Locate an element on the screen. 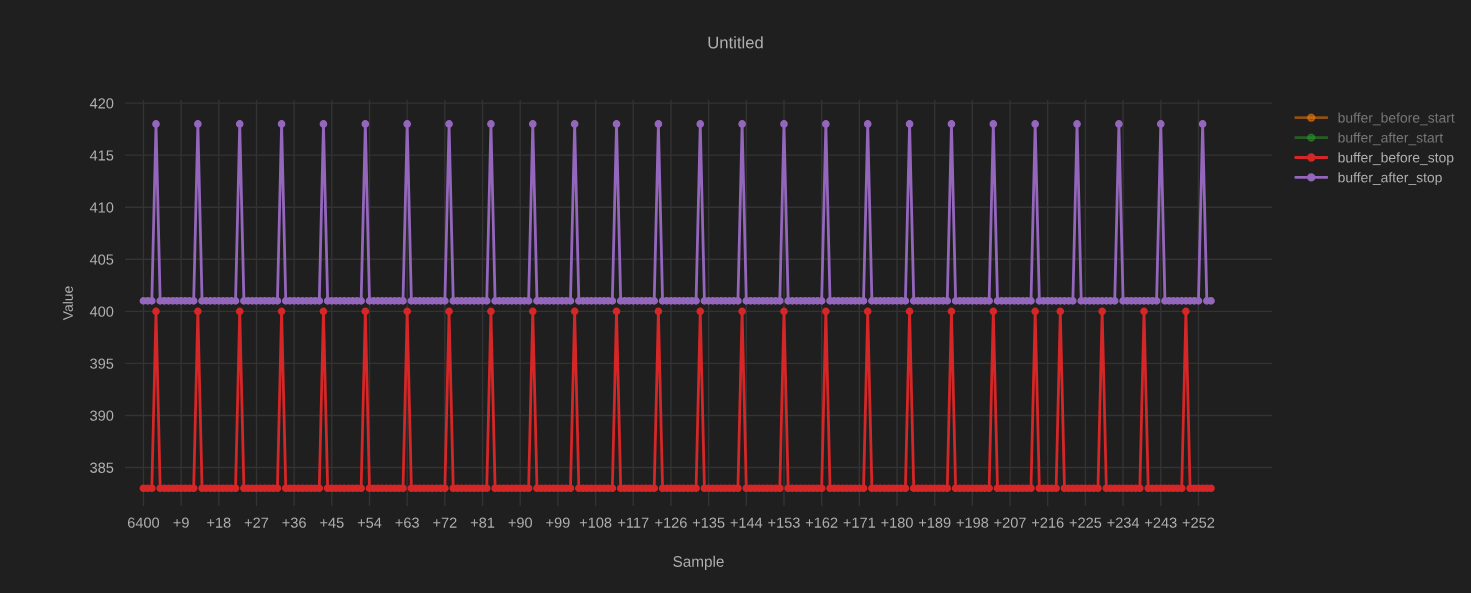 This screenshot has height=593, width=1471. x-tick-label: +153 is located at coordinates (784, 522).